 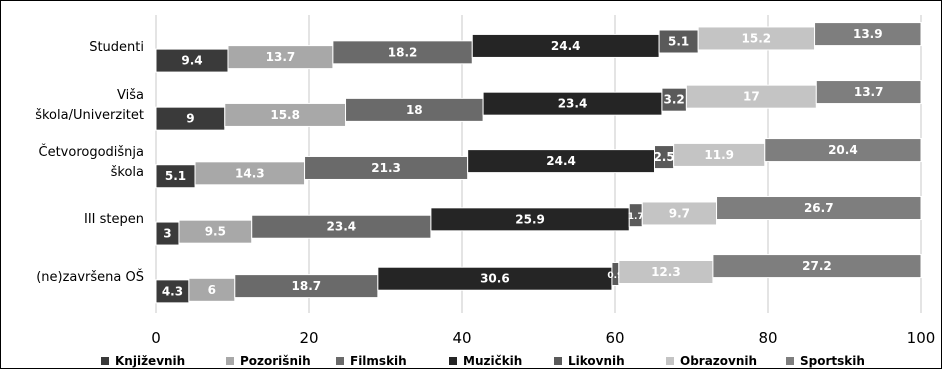 What do you see at coordinates (678, 42) in the screenshot?
I see `value-label-0-4: 5.1` at bounding box center [678, 42].